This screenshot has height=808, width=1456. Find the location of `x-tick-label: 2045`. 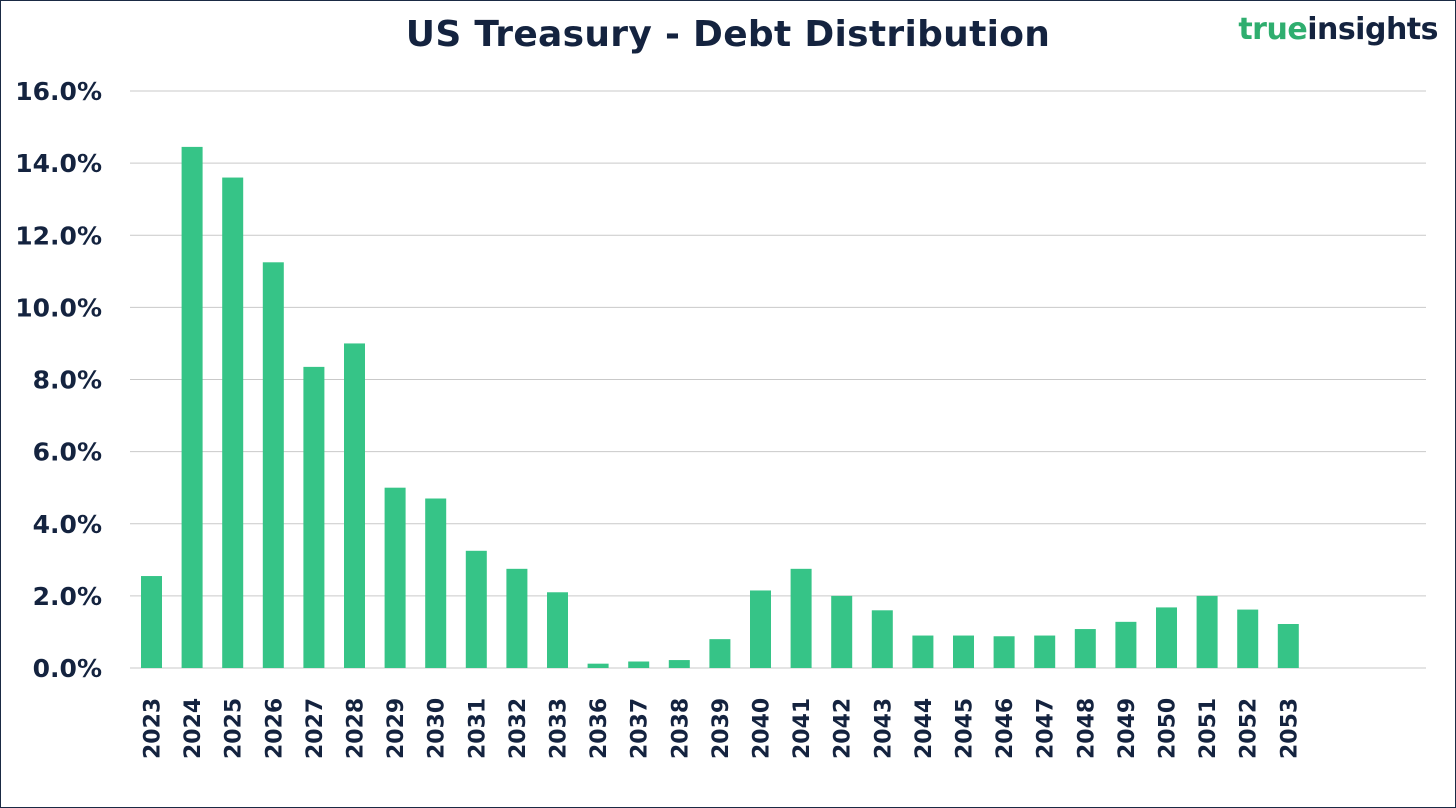

x-tick-label: 2045 is located at coordinates (965, 728).